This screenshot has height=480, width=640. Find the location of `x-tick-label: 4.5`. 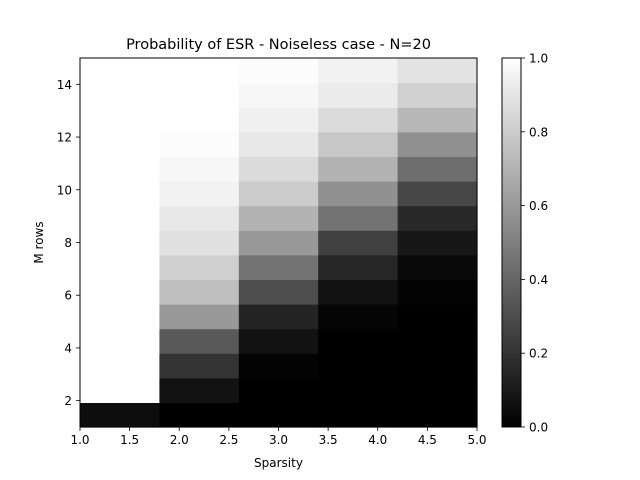

x-tick-label: 4.5 is located at coordinates (427, 440).